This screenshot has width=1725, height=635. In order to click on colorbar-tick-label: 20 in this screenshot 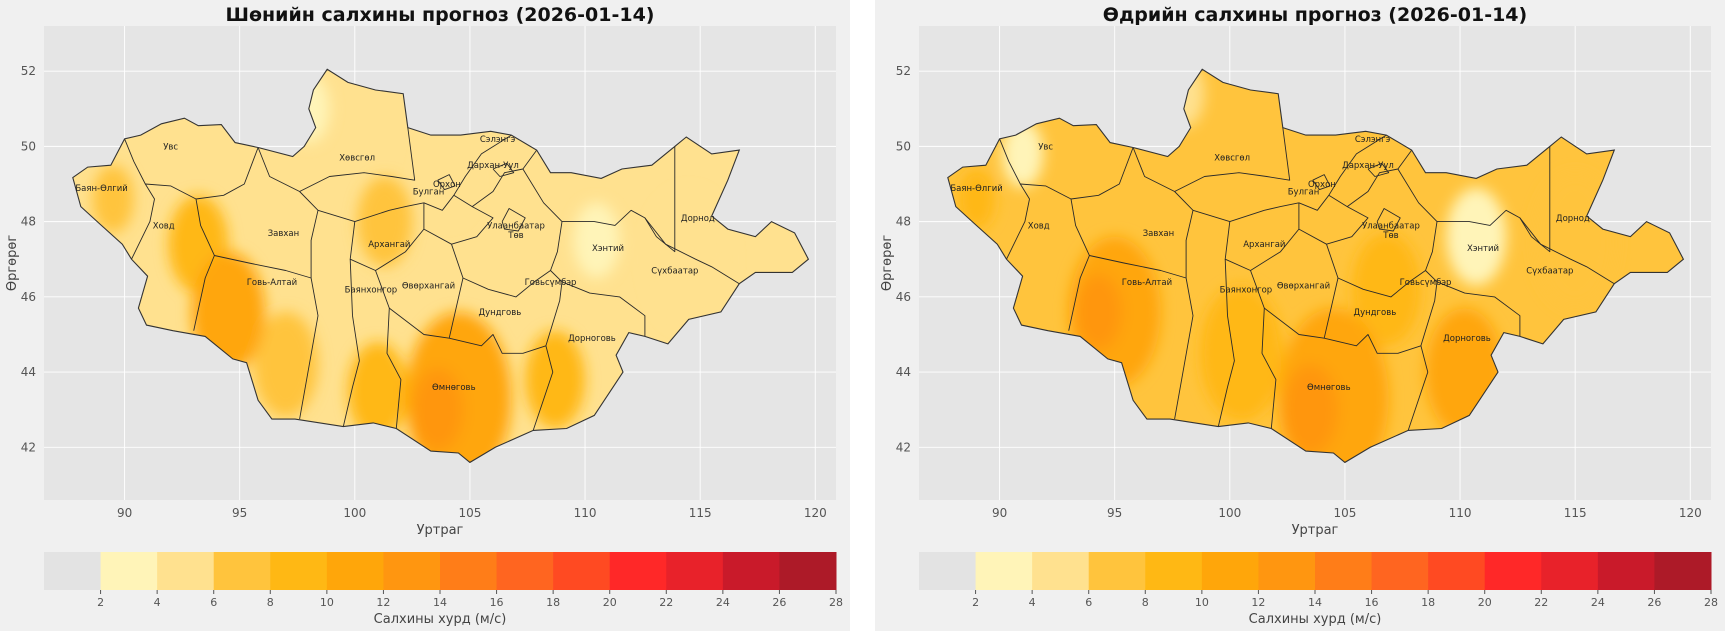, I will do `click(610, 602)`.